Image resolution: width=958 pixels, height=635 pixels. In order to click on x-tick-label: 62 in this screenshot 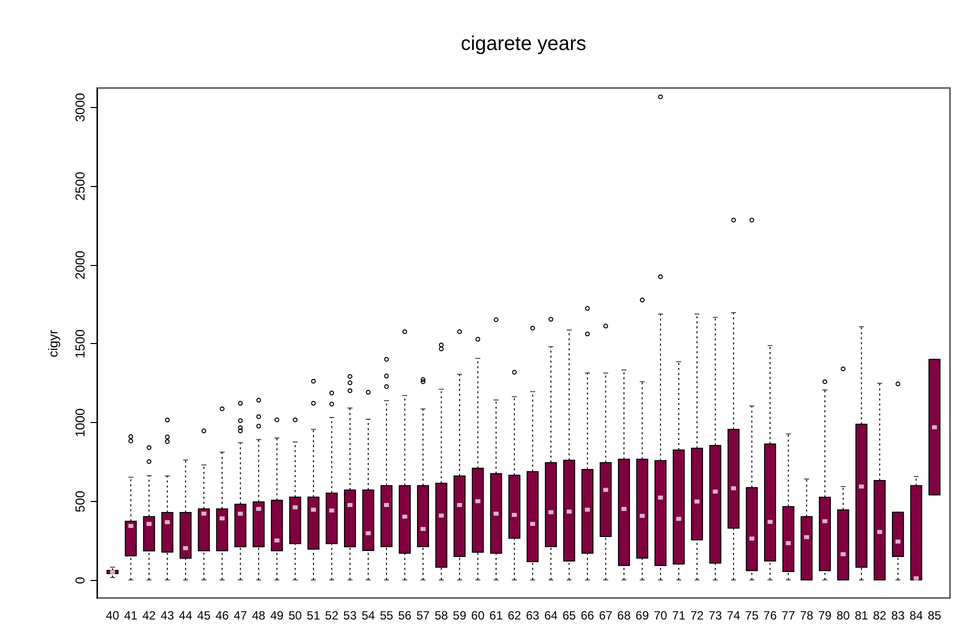, I will do `click(515, 615)`.